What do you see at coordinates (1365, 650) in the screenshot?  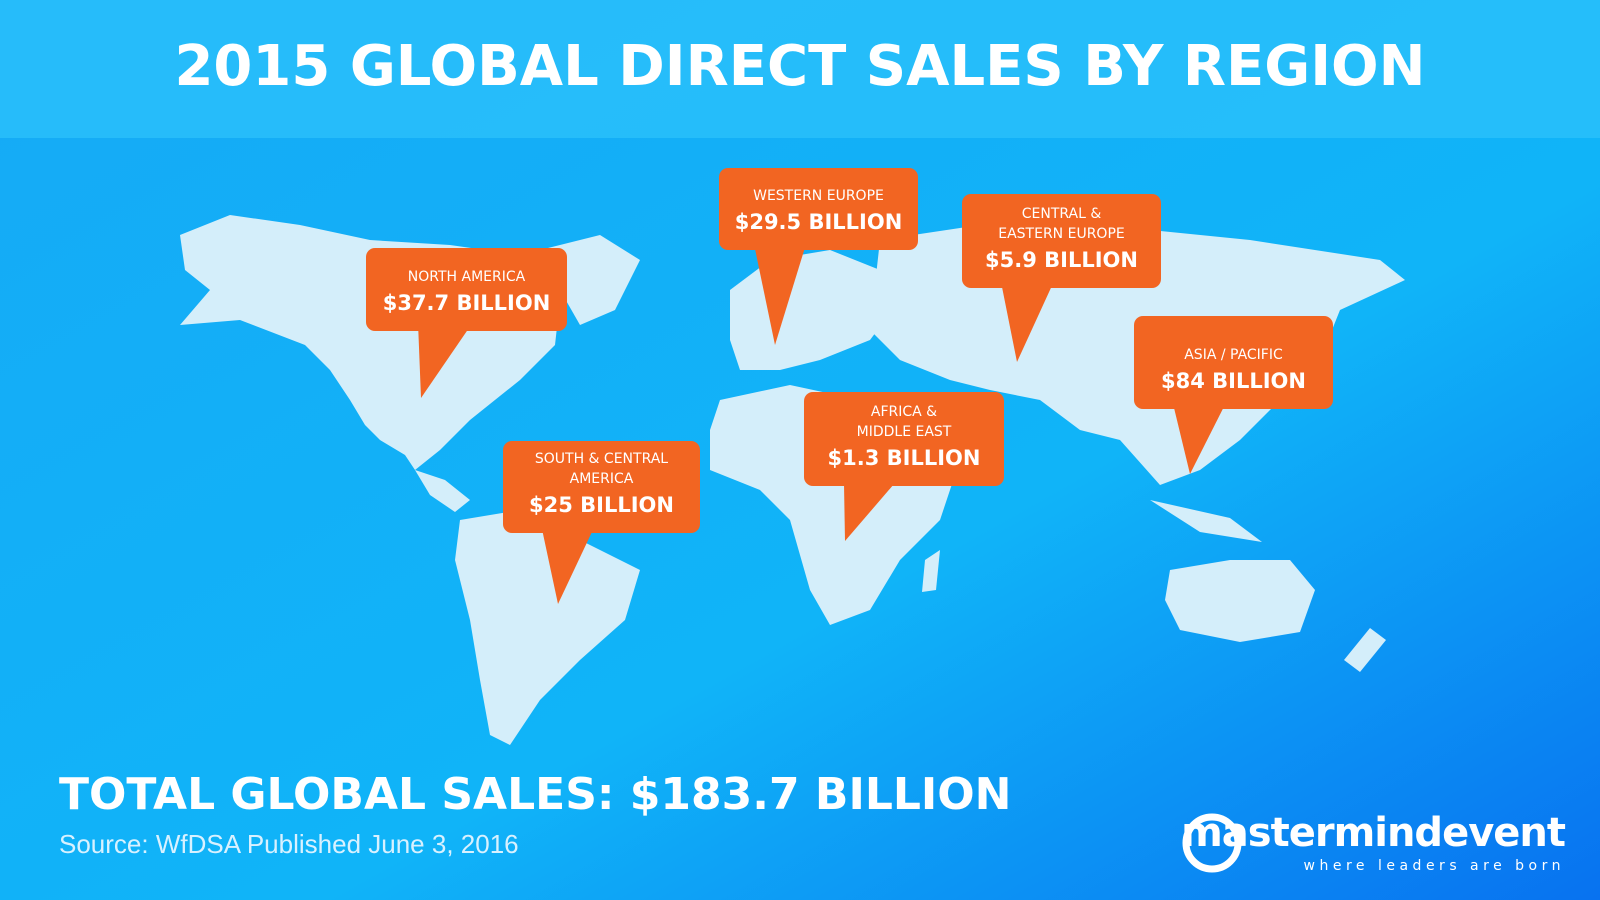 I see `new-zealand` at bounding box center [1365, 650].